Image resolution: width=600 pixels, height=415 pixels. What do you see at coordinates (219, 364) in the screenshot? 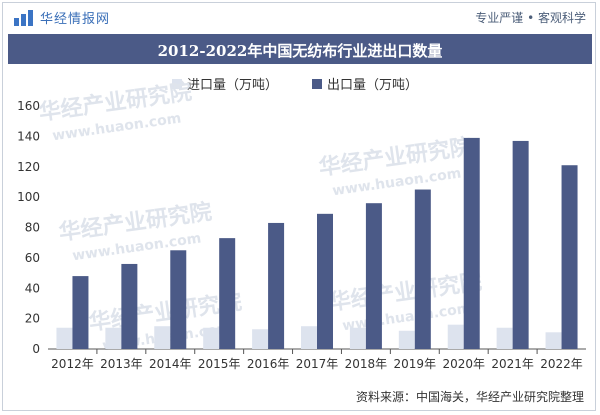
I see `x-tick-label: 2015年` at bounding box center [219, 364].